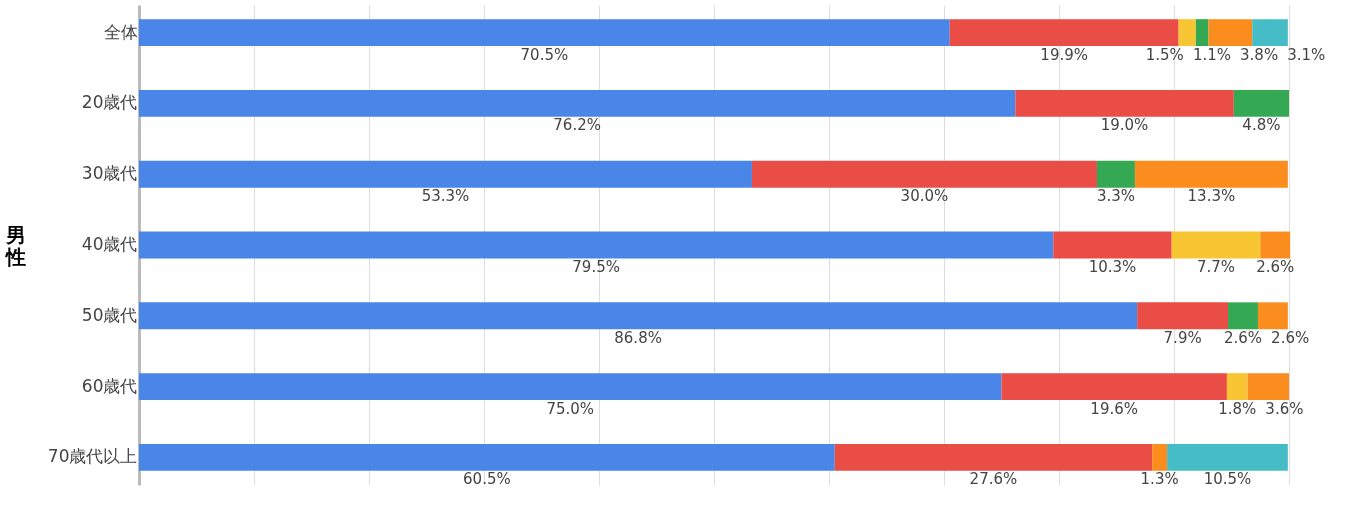 Image resolution: width=1347 pixels, height=519 pixels. What do you see at coordinates (924, 196) in the screenshot?
I see `data-label: 30.0%` at bounding box center [924, 196].